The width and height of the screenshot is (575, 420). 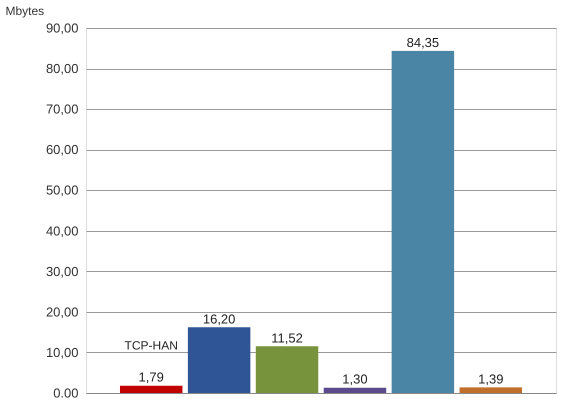 I want to click on data-label: 1,79, so click(x=151, y=377).